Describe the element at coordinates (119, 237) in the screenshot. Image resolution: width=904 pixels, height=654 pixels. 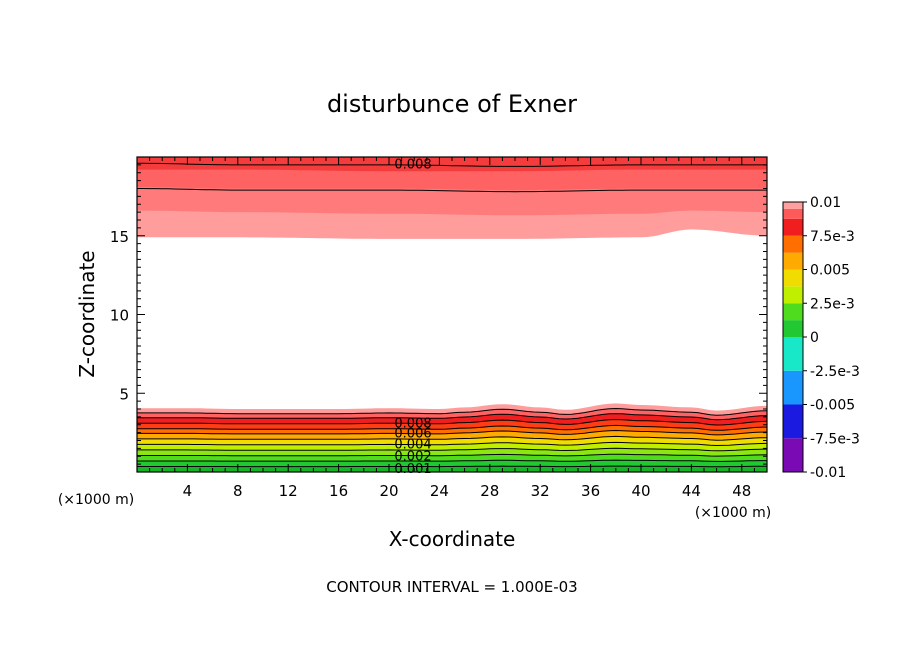
I see `y-tick-label: 15` at that location.